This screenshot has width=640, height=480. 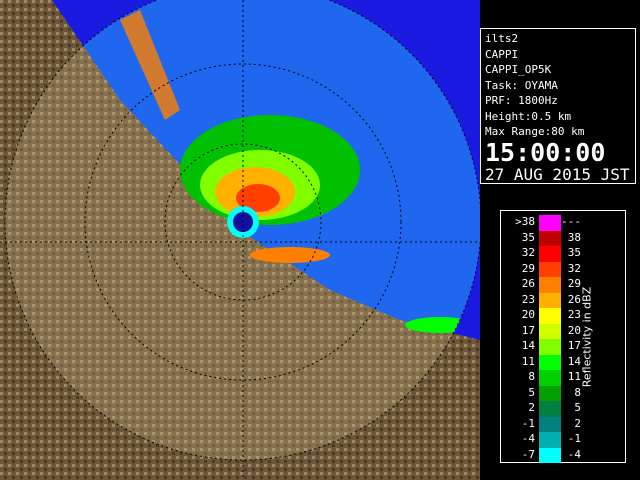 I want to click on legend-low: 26, so click(x=528, y=283).